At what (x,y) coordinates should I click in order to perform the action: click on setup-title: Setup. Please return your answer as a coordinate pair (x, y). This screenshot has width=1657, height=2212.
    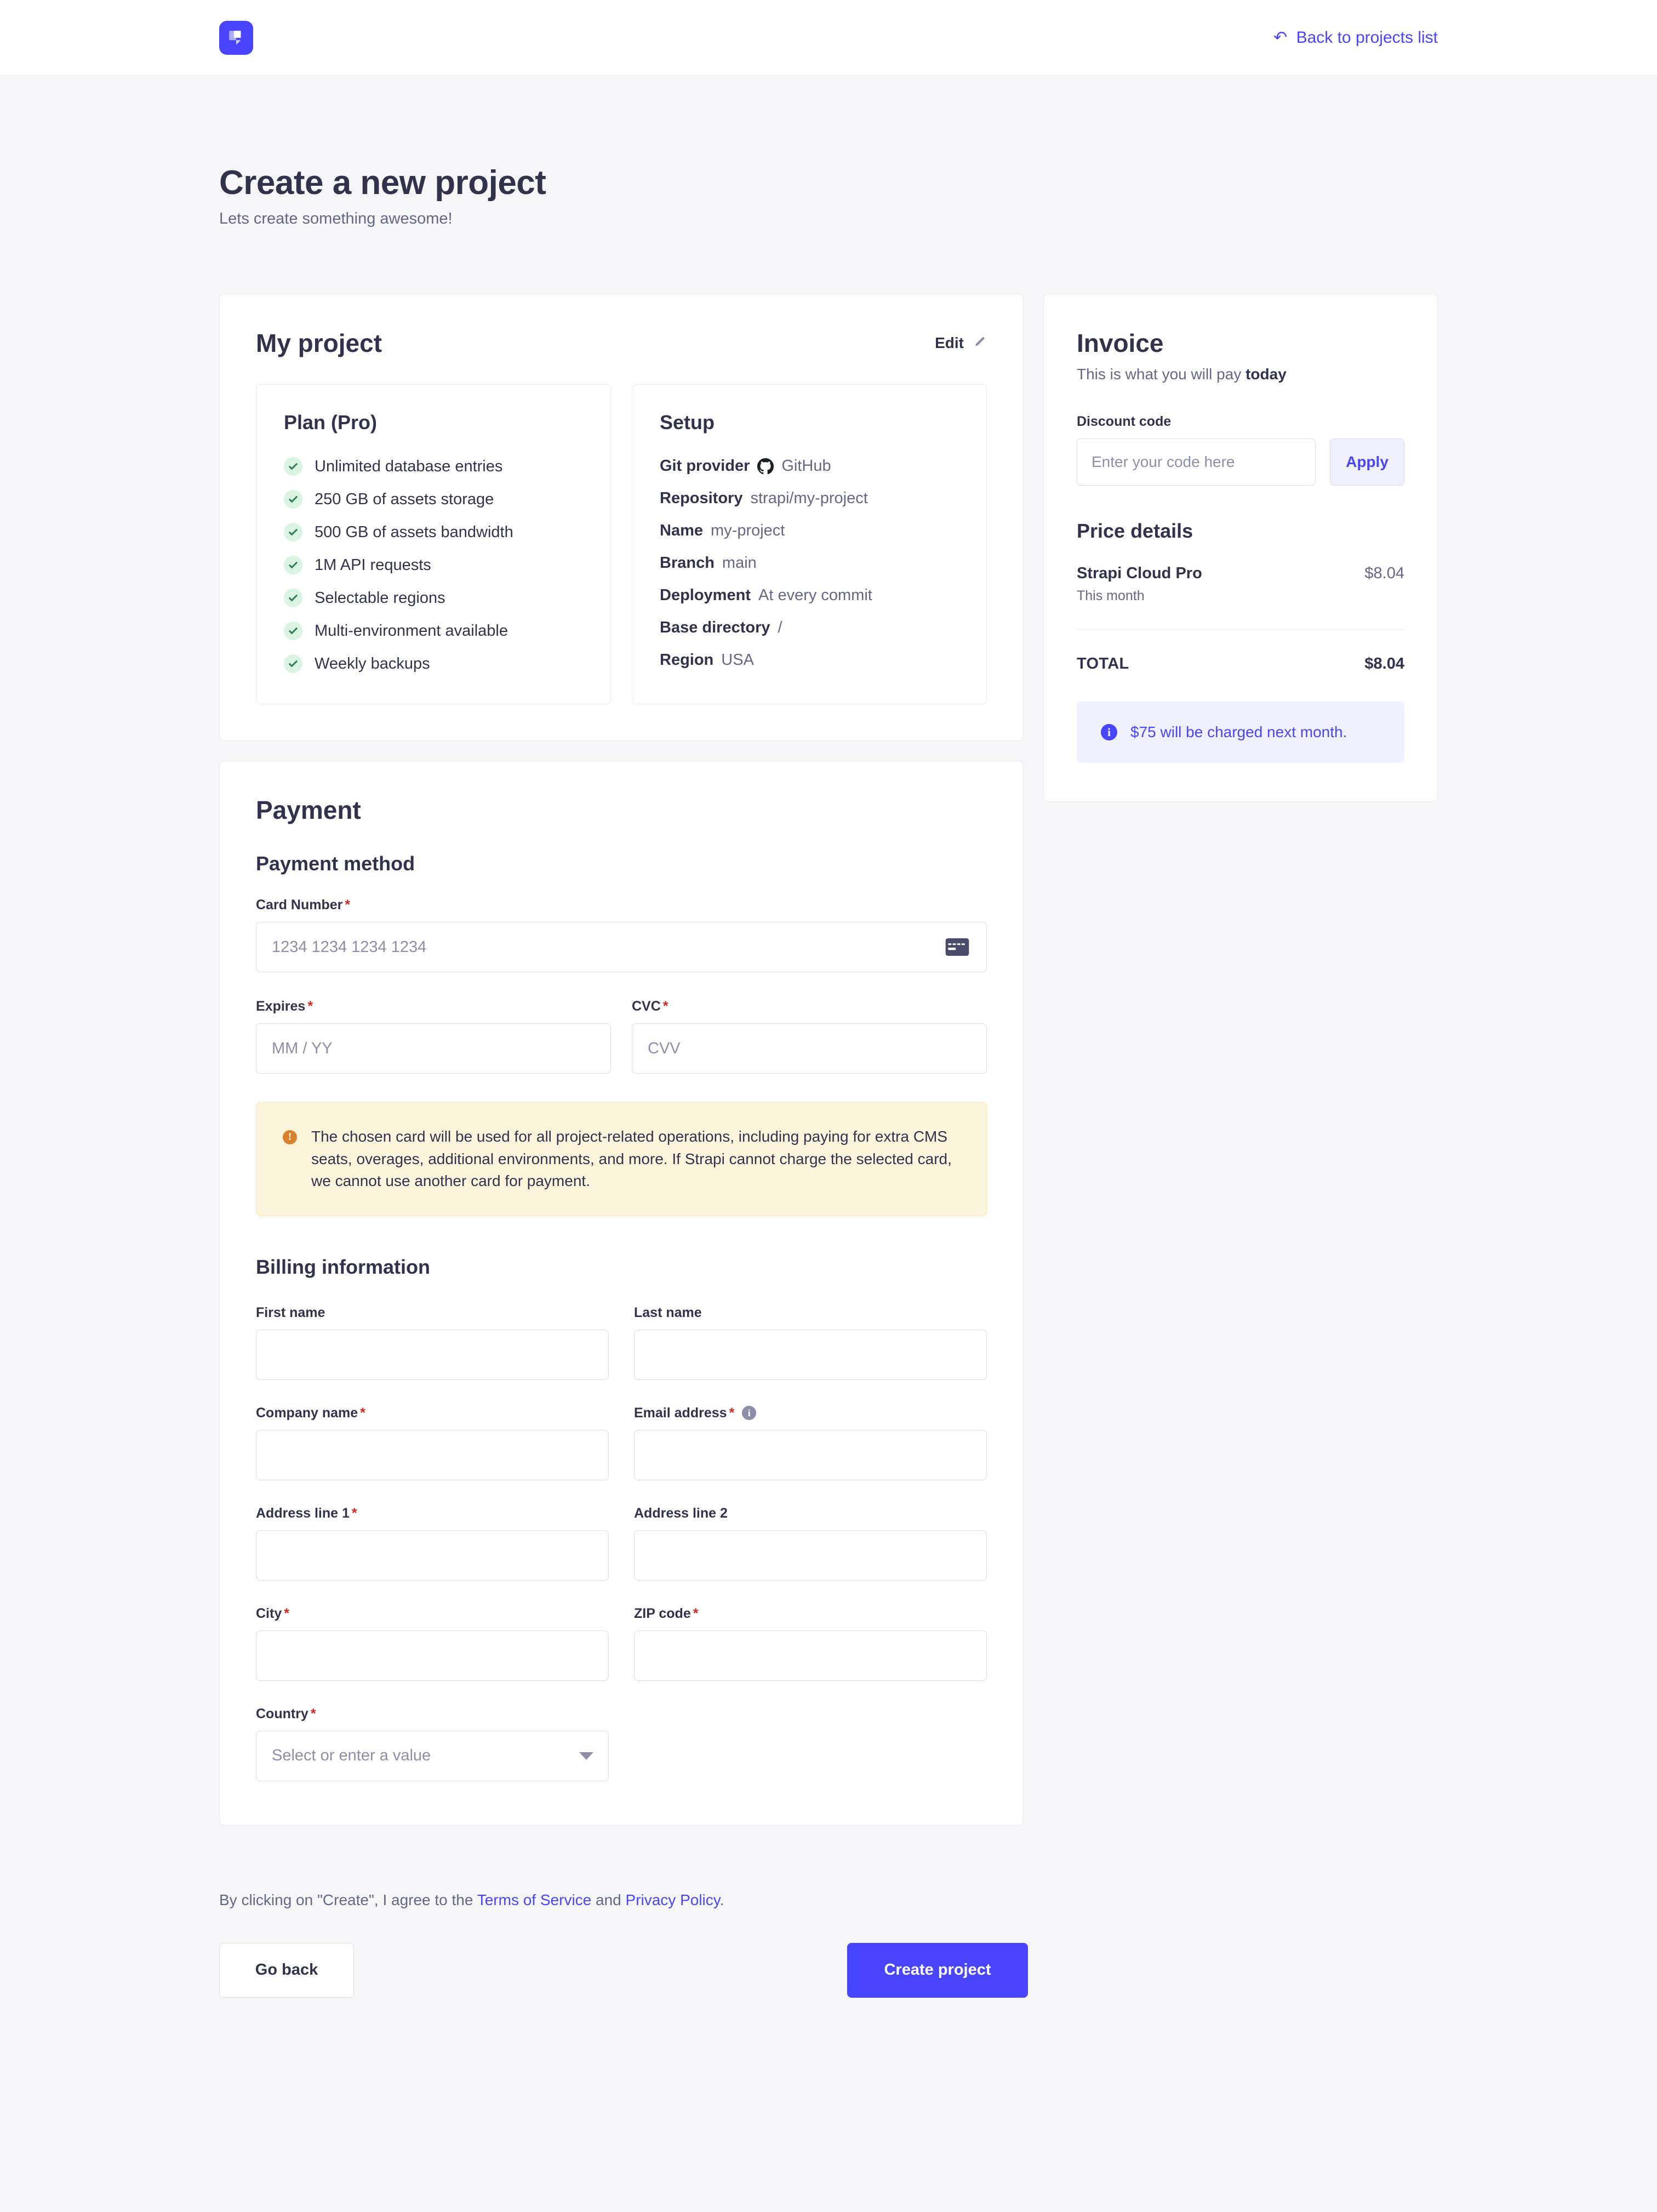
    Looking at the image, I should click on (687, 422).